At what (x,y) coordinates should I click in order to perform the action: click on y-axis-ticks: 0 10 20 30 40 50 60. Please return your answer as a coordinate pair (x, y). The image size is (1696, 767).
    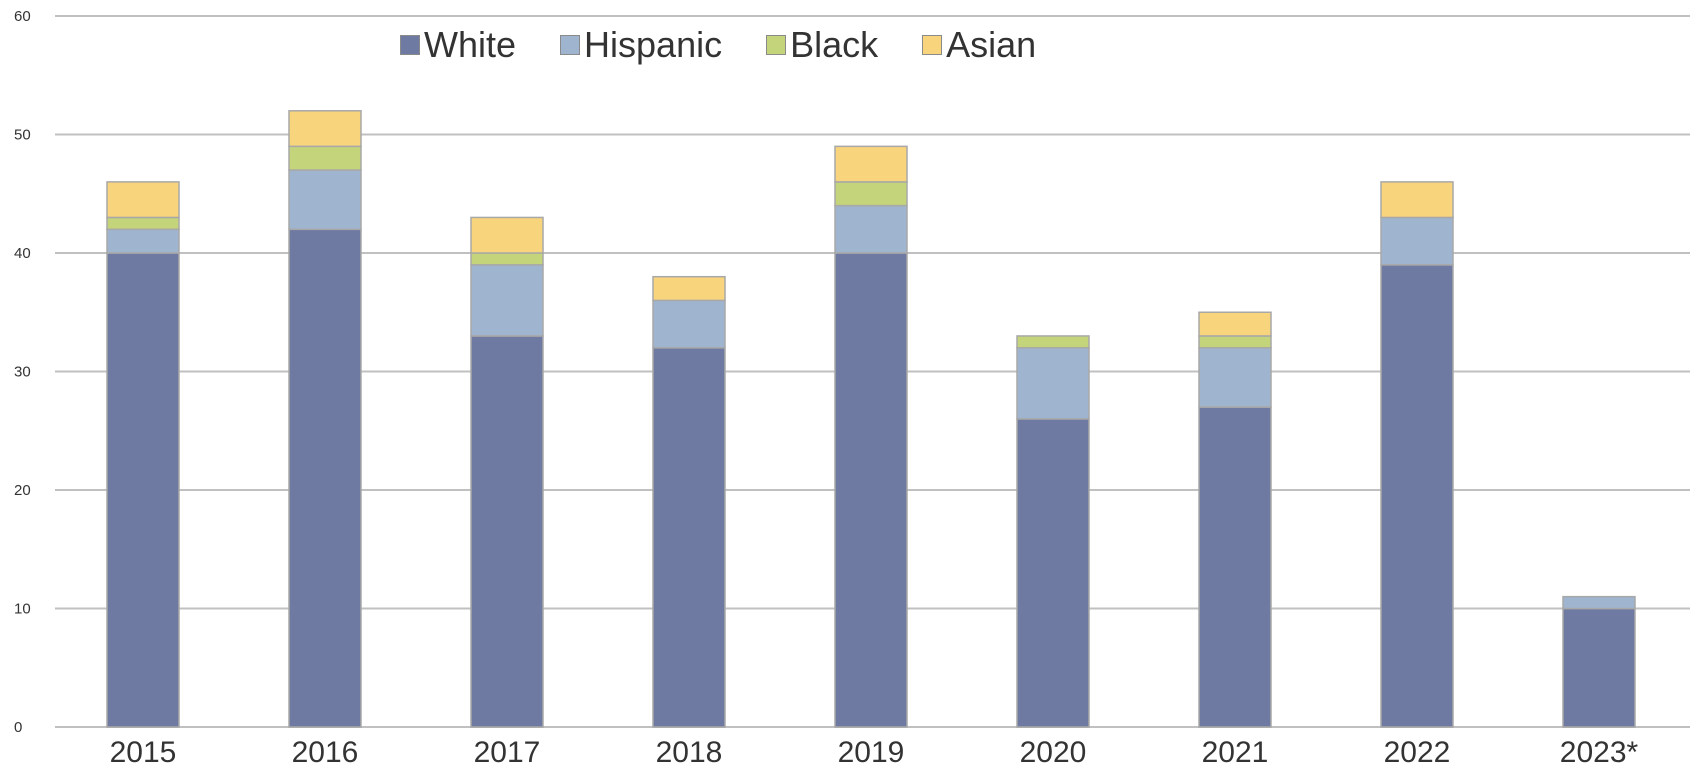
    Looking at the image, I should click on (22, 372).